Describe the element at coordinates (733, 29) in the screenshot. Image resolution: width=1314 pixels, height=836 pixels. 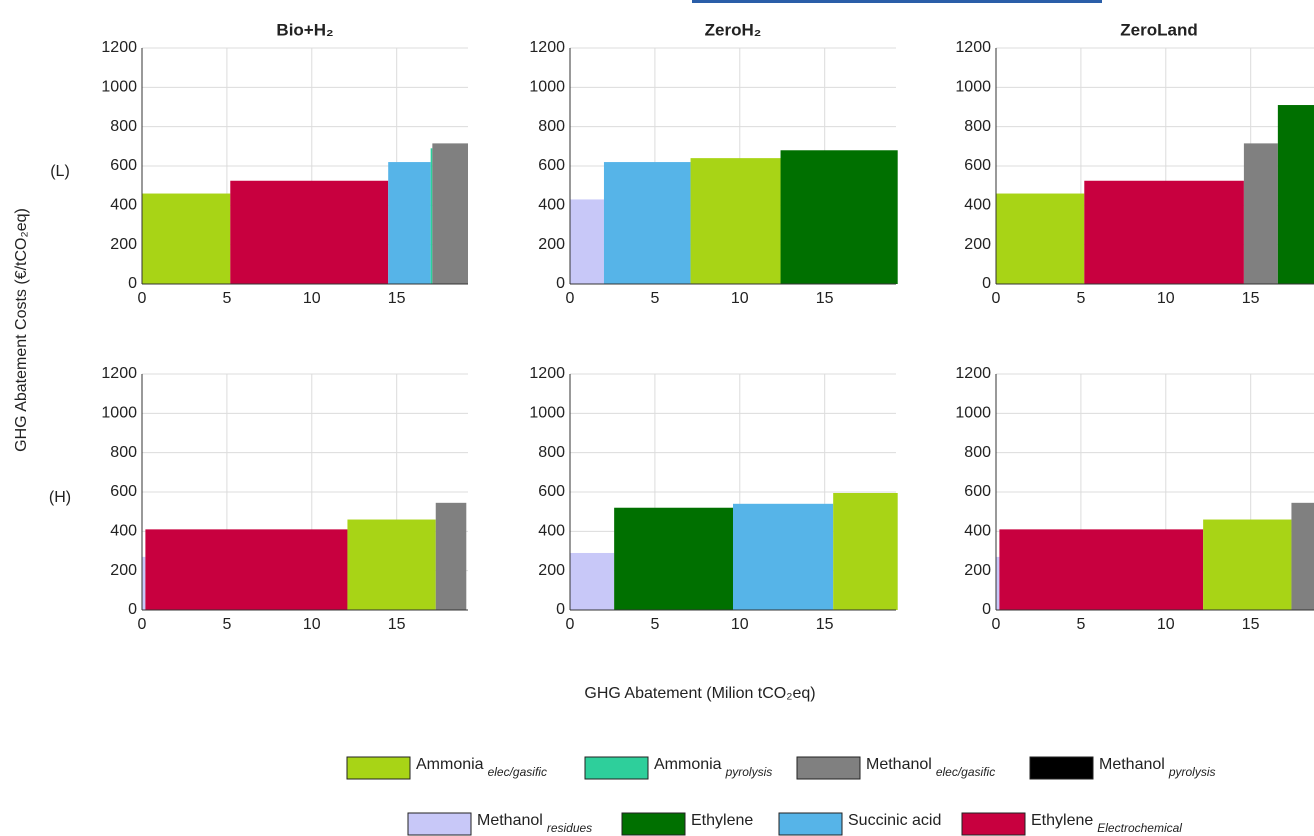
I see `panel-title: ZeroH₂` at that location.